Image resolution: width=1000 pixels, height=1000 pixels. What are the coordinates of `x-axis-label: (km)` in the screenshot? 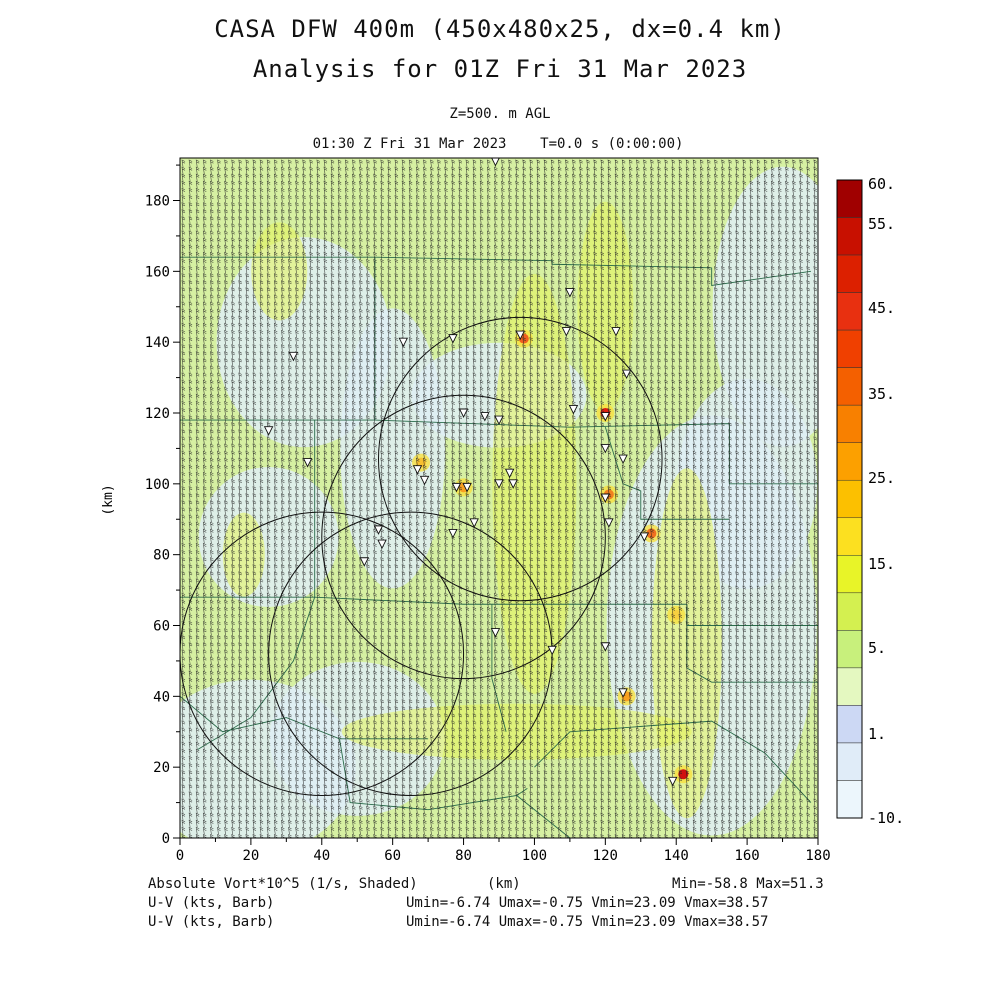 It's located at (504, 884).